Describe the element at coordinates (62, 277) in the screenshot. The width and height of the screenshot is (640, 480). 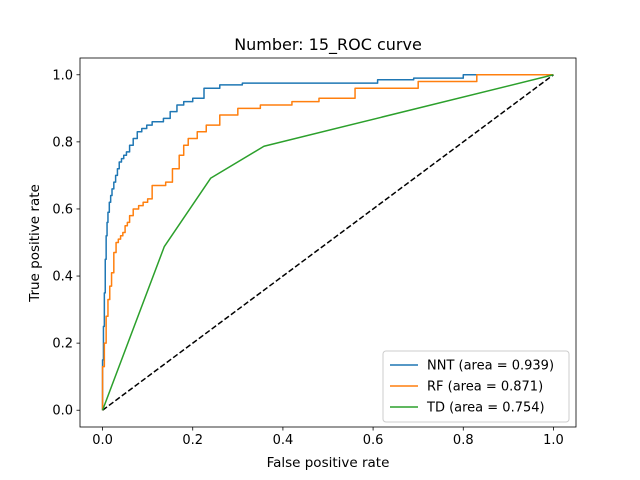
I see `y-tick-label: 0.4` at that location.